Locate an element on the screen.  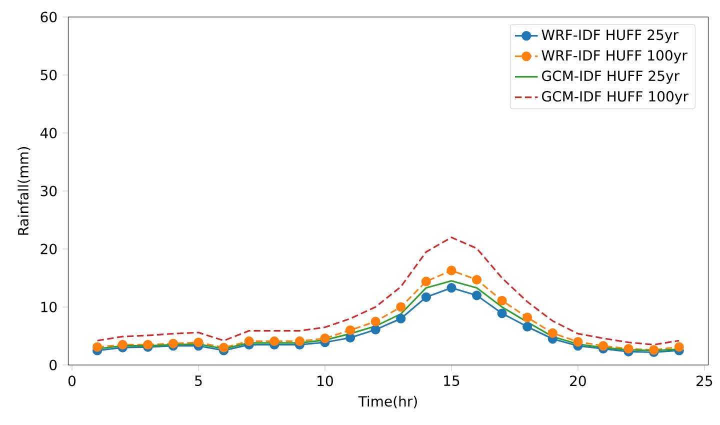
legend-label: GCM-IDF HUFF 25yr is located at coordinates (611, 77).